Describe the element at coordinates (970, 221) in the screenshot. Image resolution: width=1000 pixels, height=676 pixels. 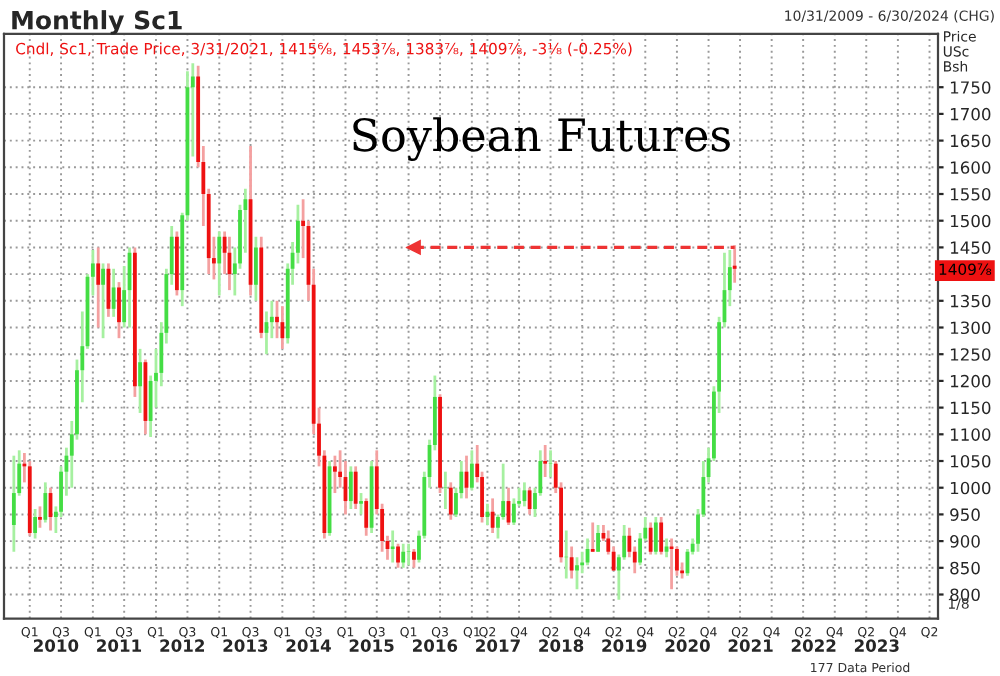
I see `y-tick-label: 1500` at that location.